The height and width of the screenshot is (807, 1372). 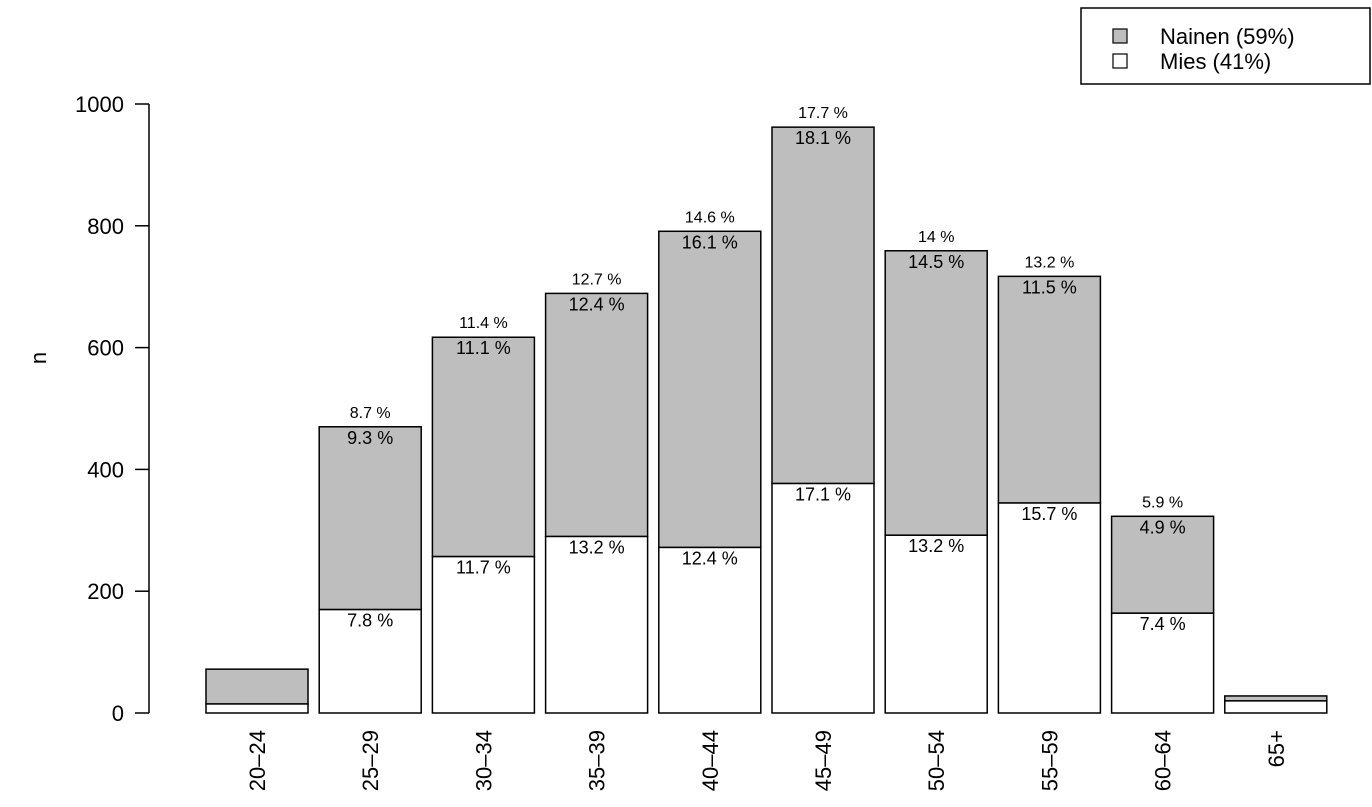 I want to click on data-label-nainen: 11.5 %, so click(x=1049, y=287).